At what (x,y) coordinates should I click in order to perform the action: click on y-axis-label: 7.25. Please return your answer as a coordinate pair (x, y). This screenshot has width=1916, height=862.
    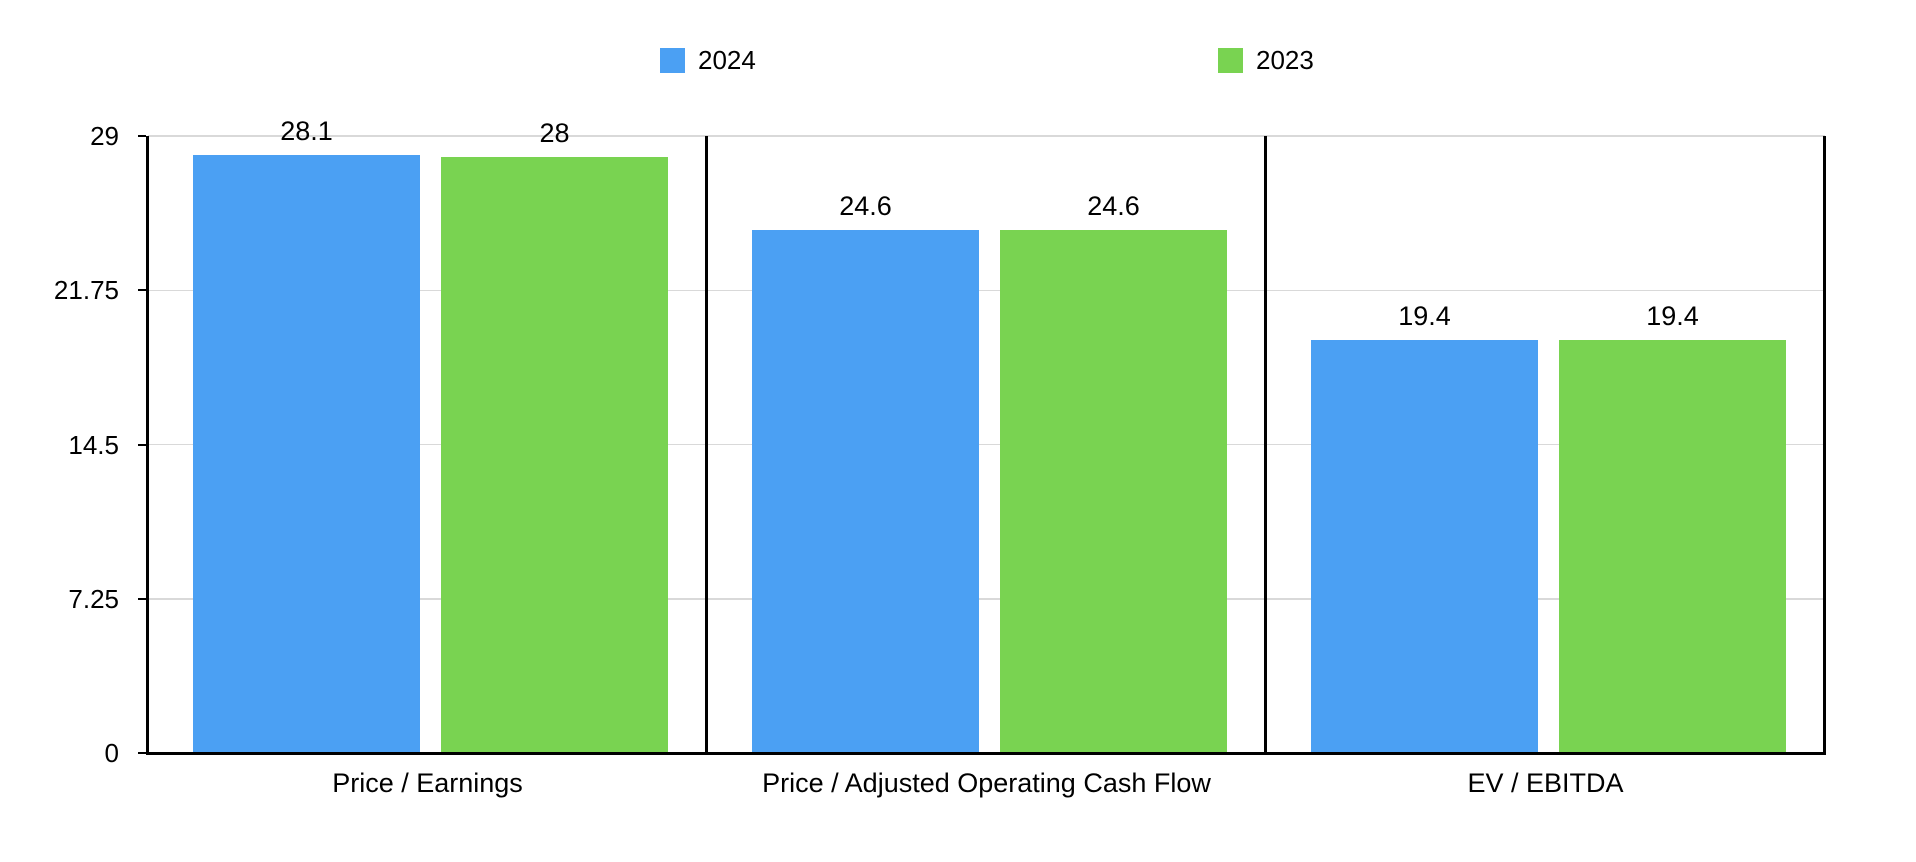
    Looking at the image, I should click on (93, 598).